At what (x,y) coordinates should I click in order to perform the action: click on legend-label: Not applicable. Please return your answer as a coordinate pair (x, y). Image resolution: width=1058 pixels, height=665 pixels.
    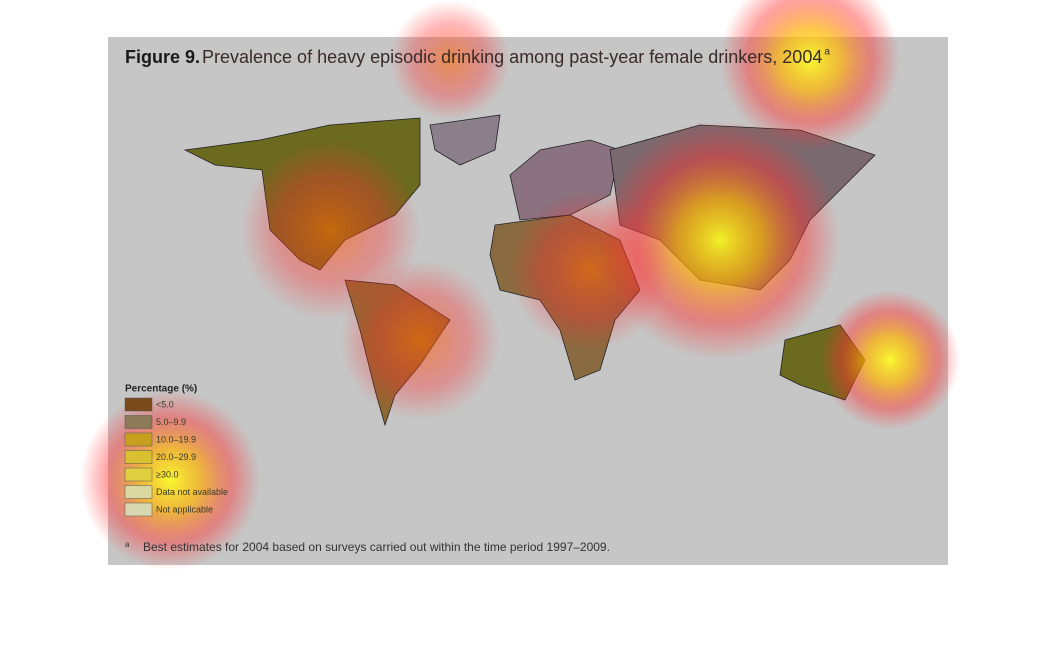
    Looking at the image, I should click on (184, 509).